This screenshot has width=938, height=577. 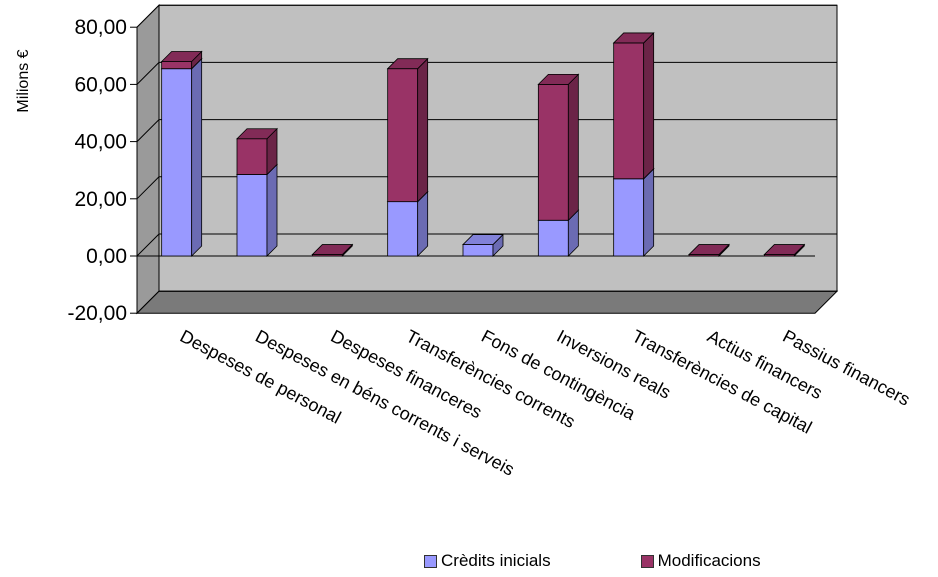 I want to click on x-category-label: Passius financers, so click(x=846, y=368).